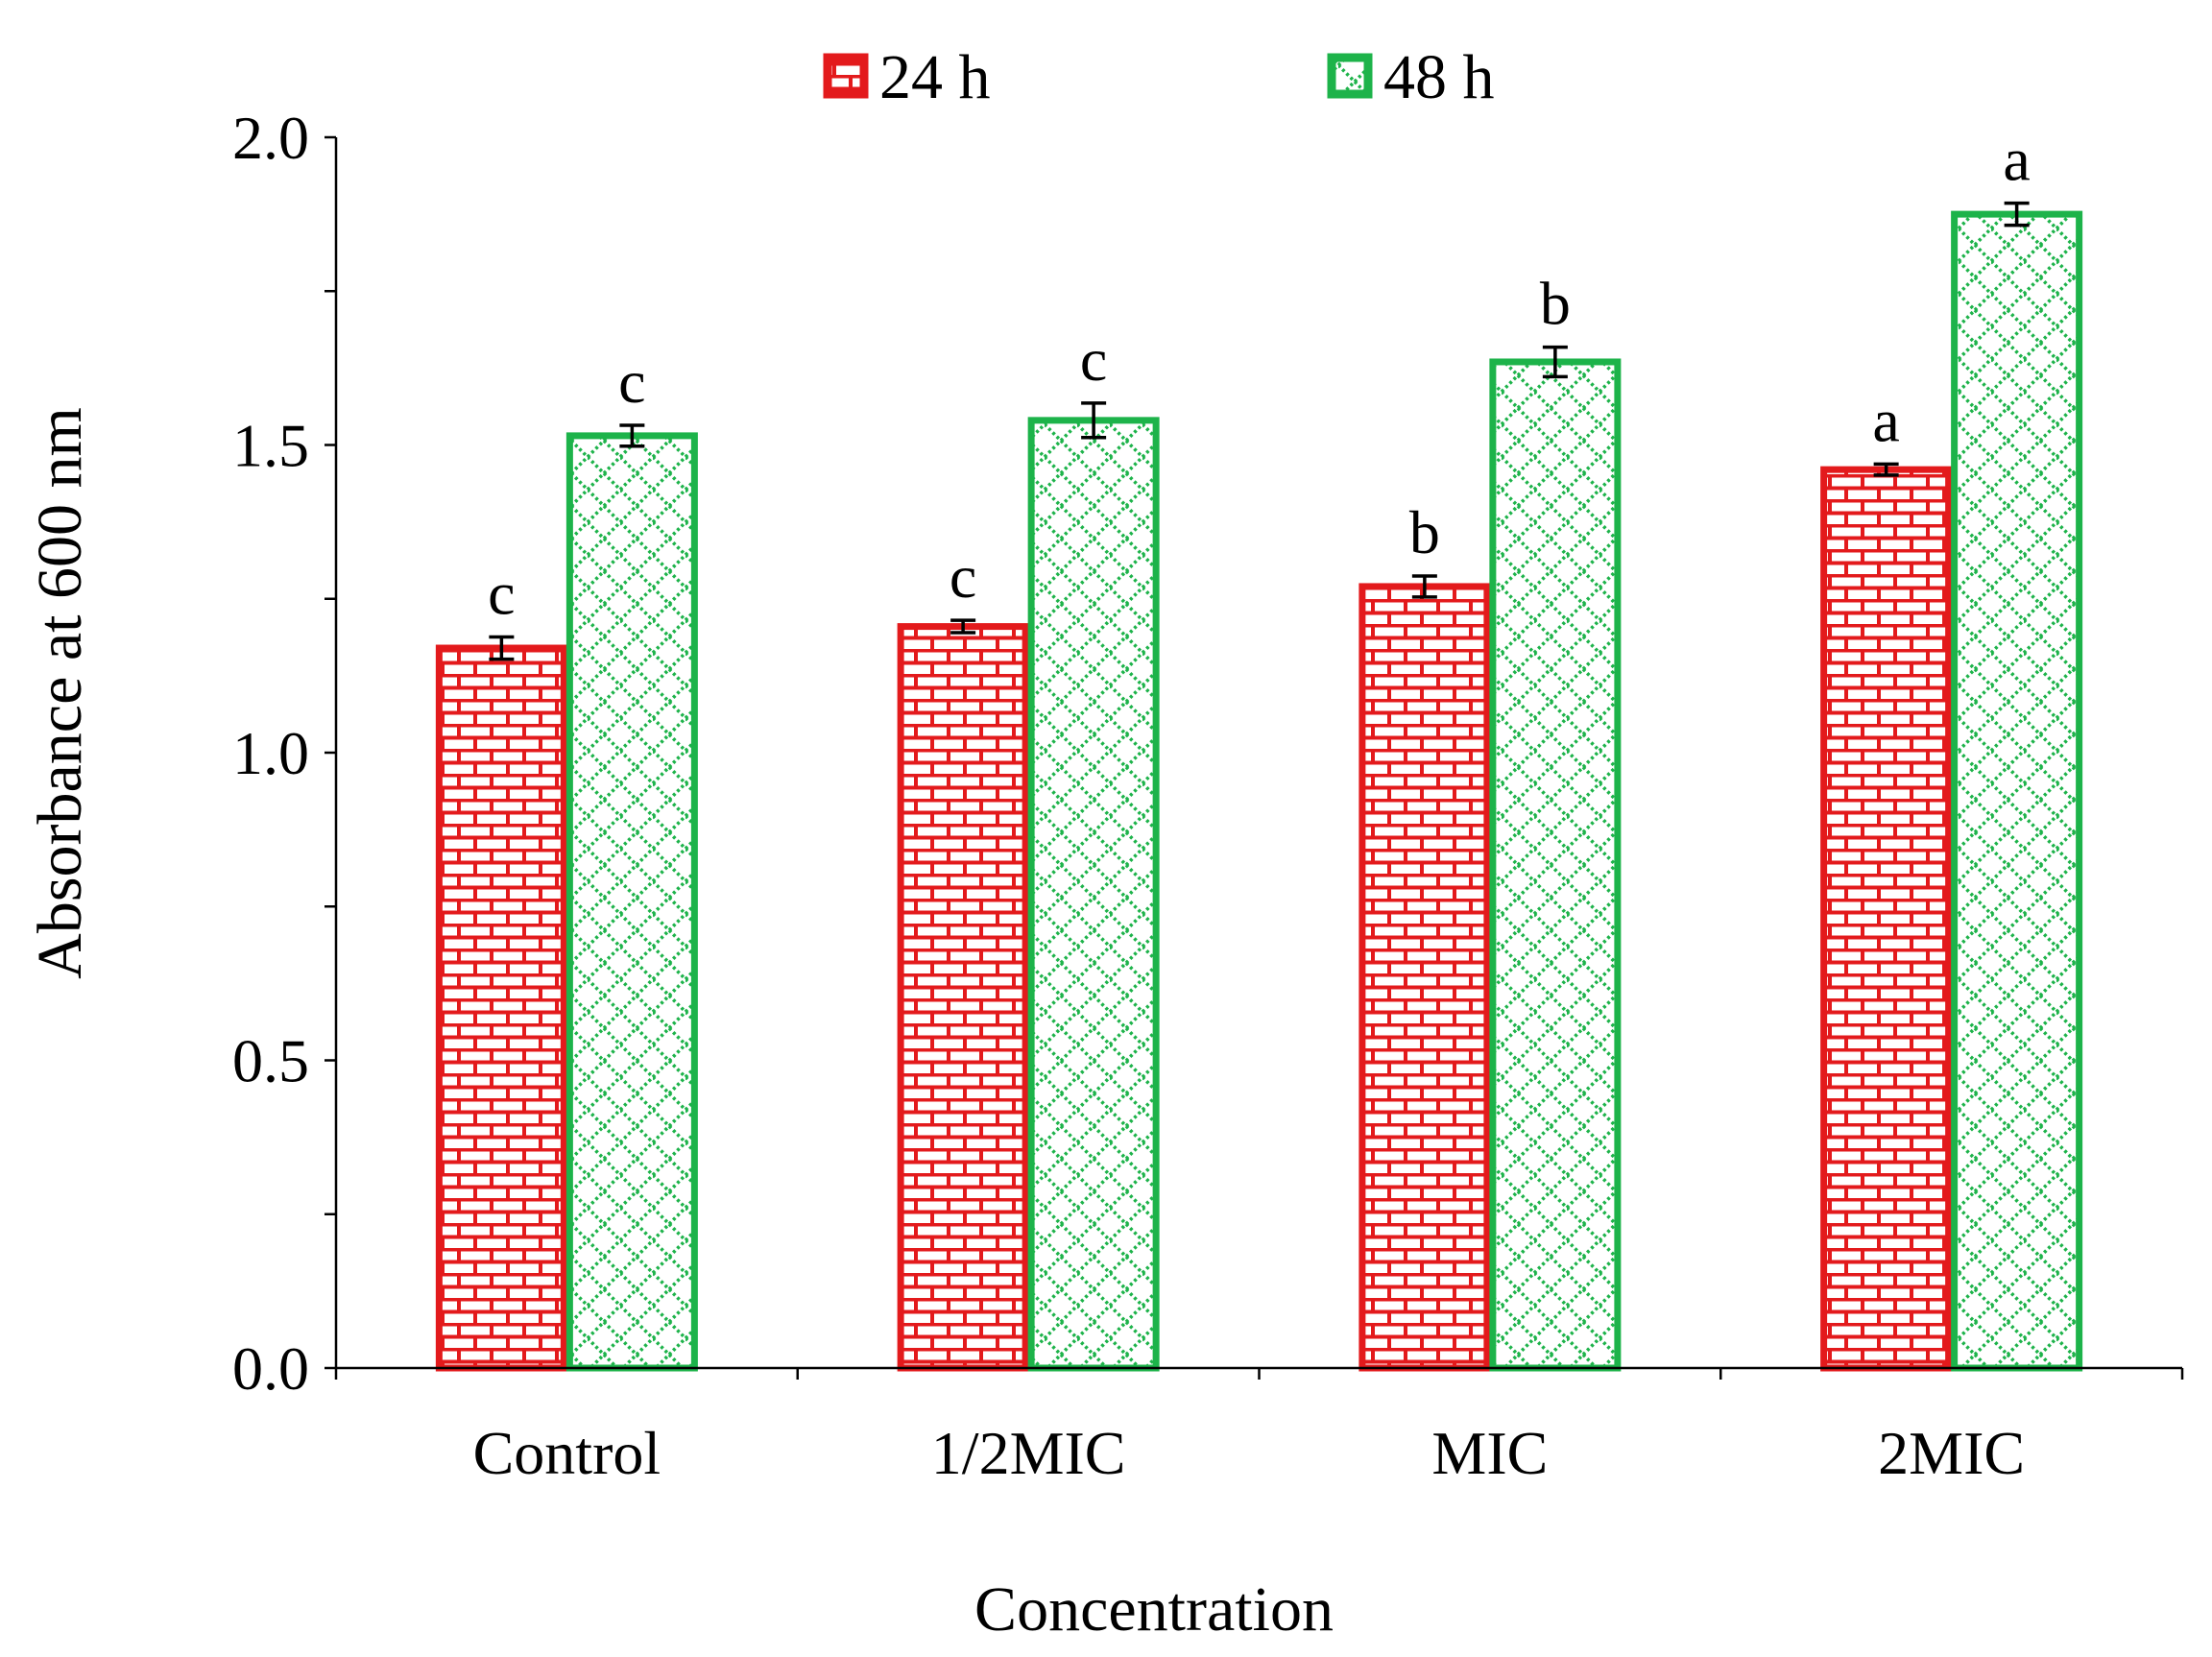  Describe the element at coordinates (270, 446) in the screenshot. I see `y-tick-label: 1.5` at that location.